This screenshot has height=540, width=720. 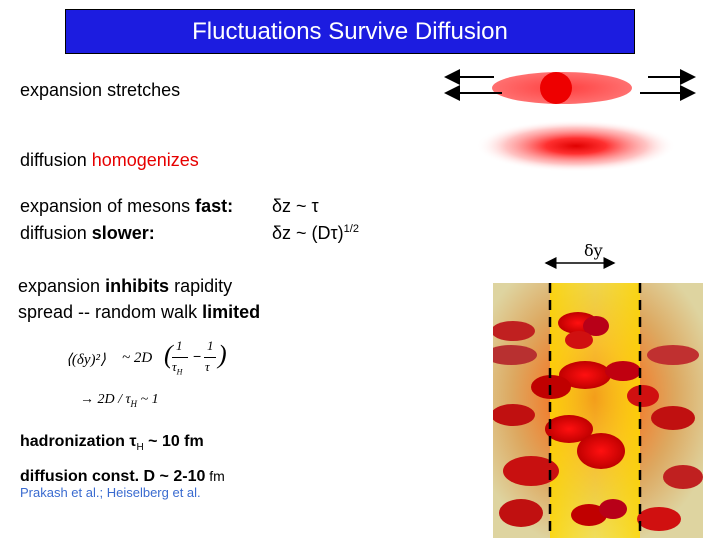 What do you see at coordinates (598, 410) in the screenshot?
I see `rapidity-fluctuation-panel` at bounding box center [598, 410].